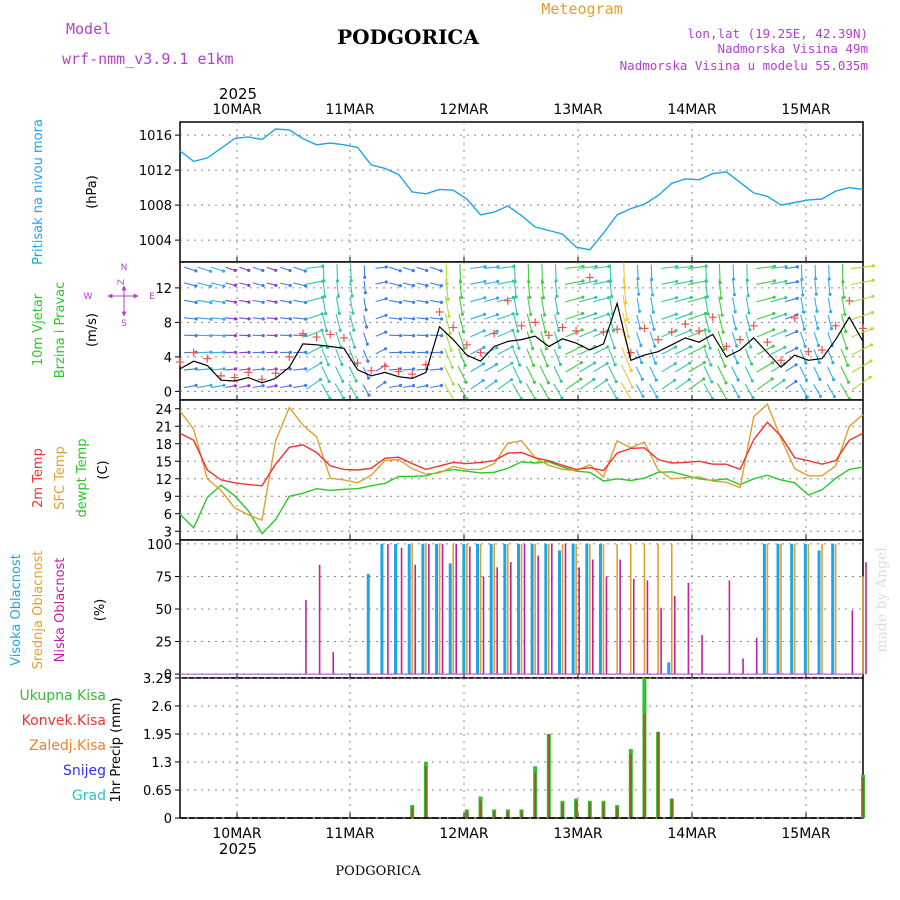 This screenshot has width=900, height=900. I want to click on y-tick-label: 3.25, so click(157, 679).